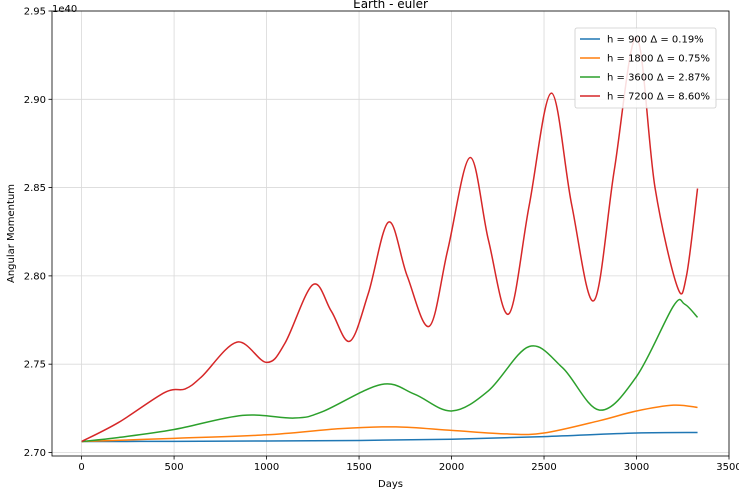  I want to click on legend-box, so click(645, 68).